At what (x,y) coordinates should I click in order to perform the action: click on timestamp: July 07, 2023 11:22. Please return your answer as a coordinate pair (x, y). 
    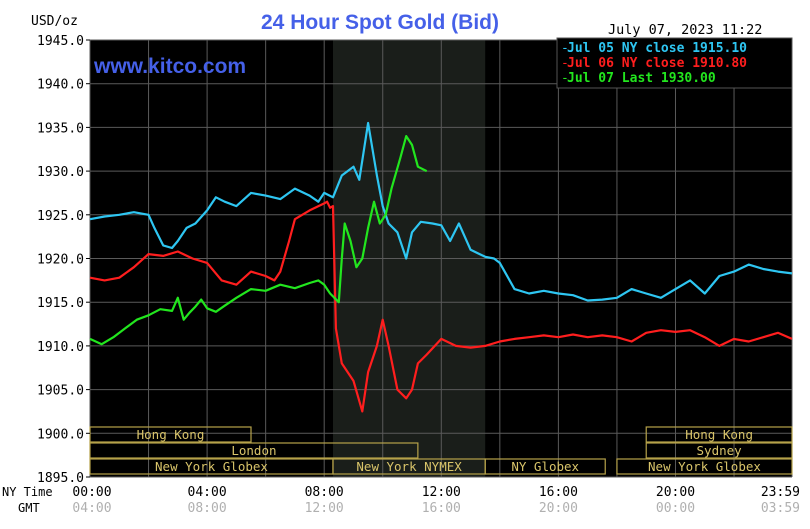
    Looking at the image, I should click on (685, 30).